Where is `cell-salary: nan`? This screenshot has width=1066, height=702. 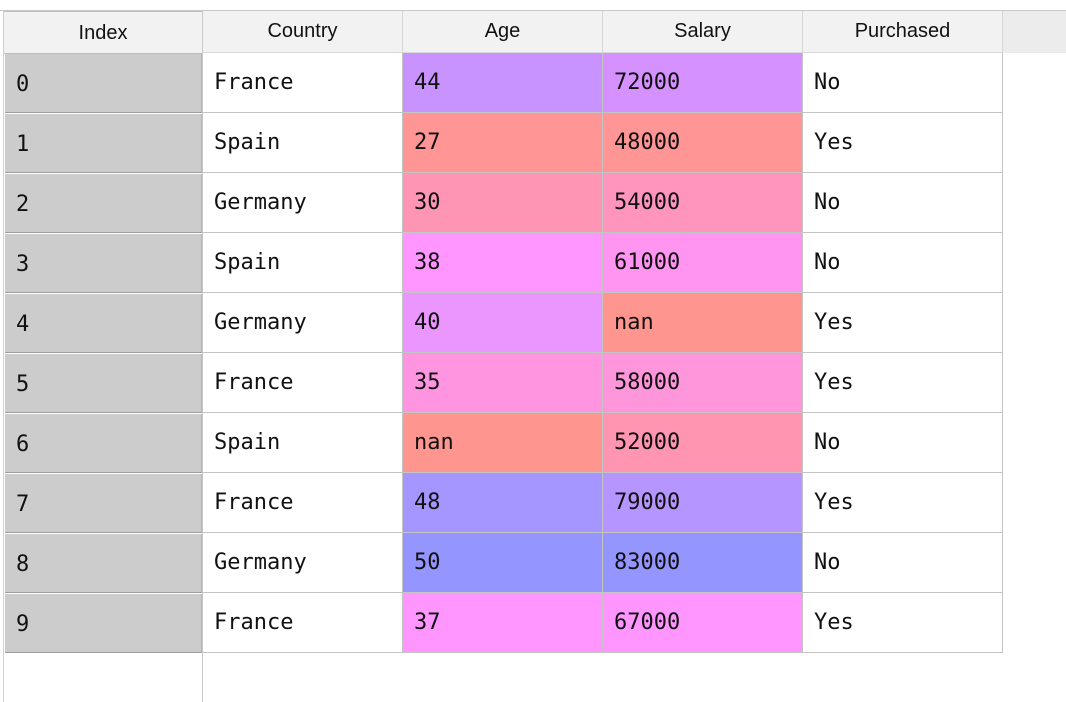
cell-salary: nan is located at coordinates (703, 323).